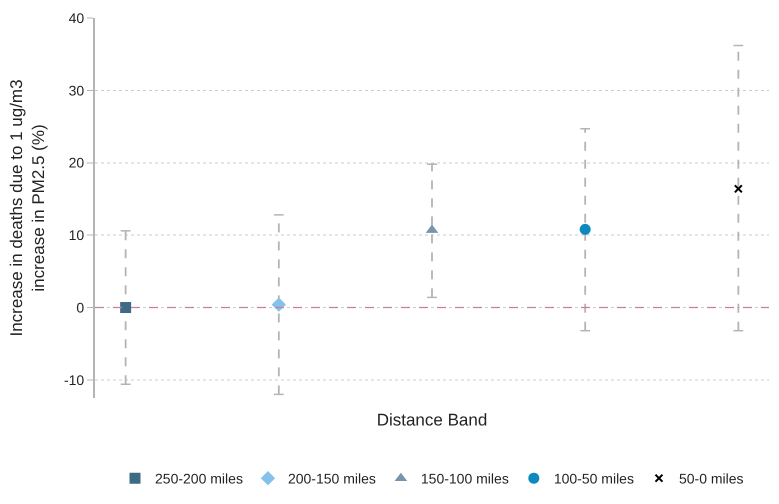 The image size is (779, 504). What do you see at coordinates (27, 208) in the screenshot?
I see `y-axis-title: Increase in deaths due to 1 ug/m3 increase in PM2.5 (%)` at bounding box center [27, 208].